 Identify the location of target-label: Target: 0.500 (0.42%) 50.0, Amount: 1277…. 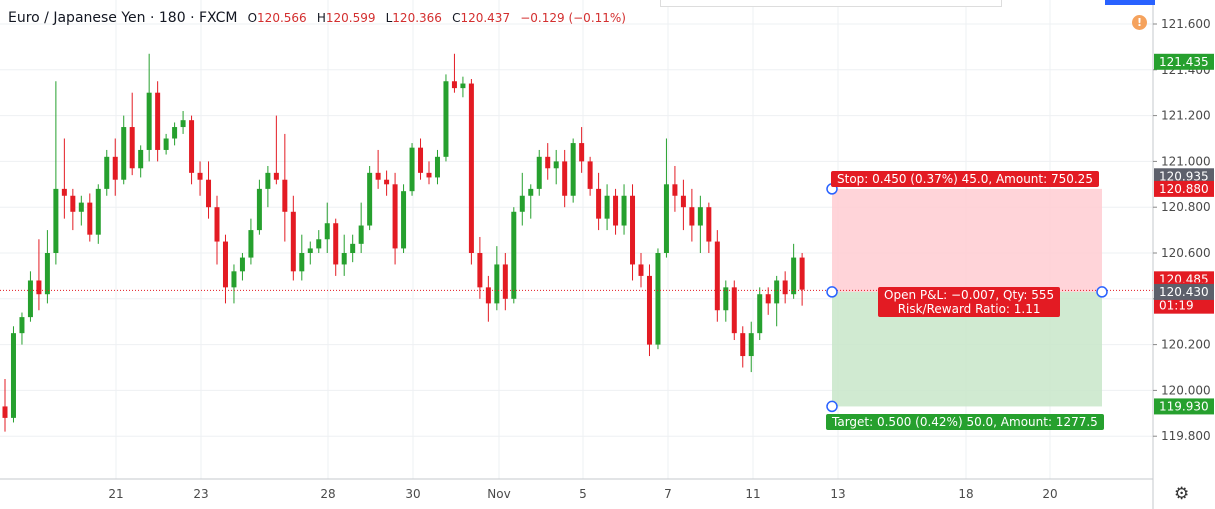
(965, 422).